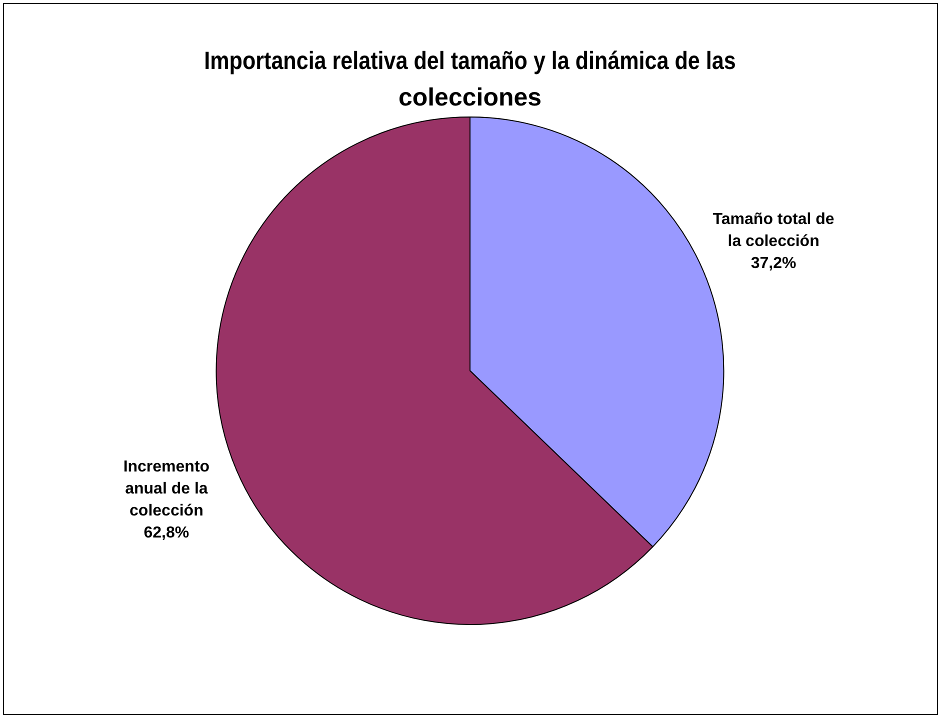 Image resolution: width=943 pixels, height=720 pixels. Describe the element at coordinates (166, 489) in the screenshot. I see `slice-label: Incremento anual de la colección` at that location.